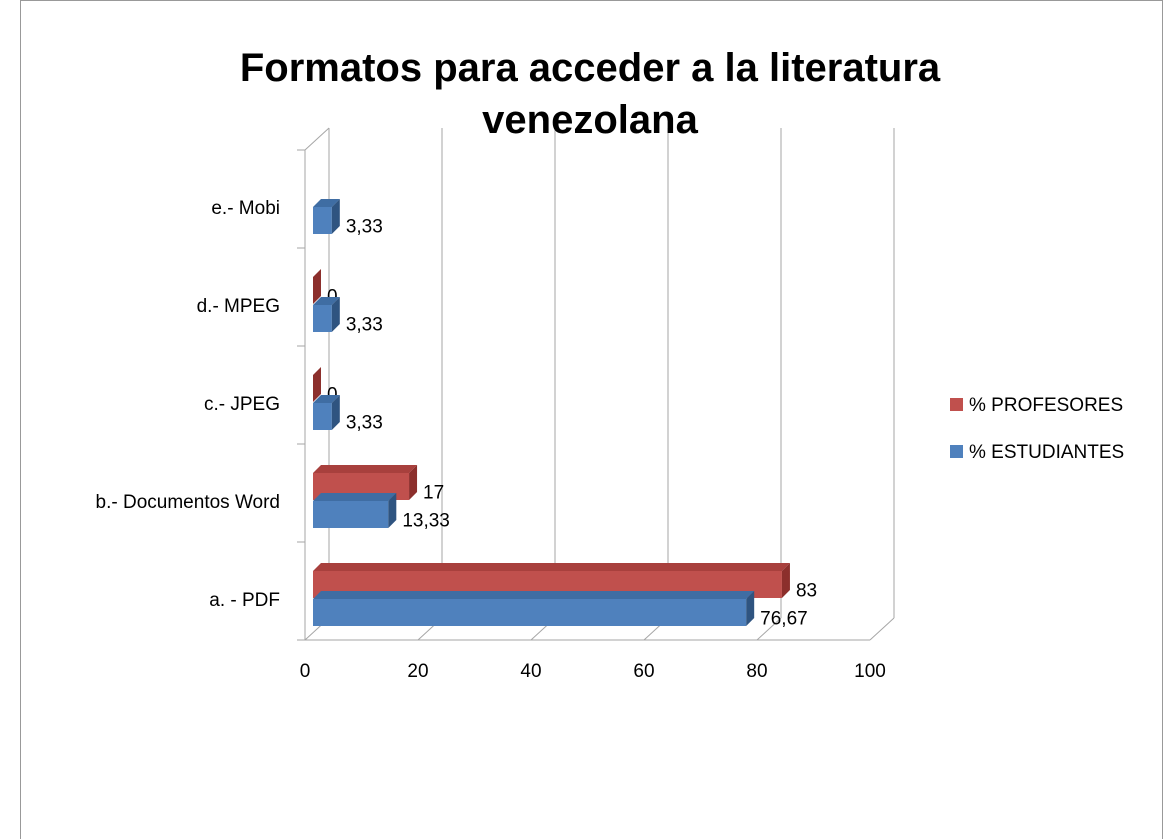  What do you see at coordinates (188, 502) in the screenshot?
I see `y-tick-label: b.- Documentos Word` at bounding box center [188, 502].